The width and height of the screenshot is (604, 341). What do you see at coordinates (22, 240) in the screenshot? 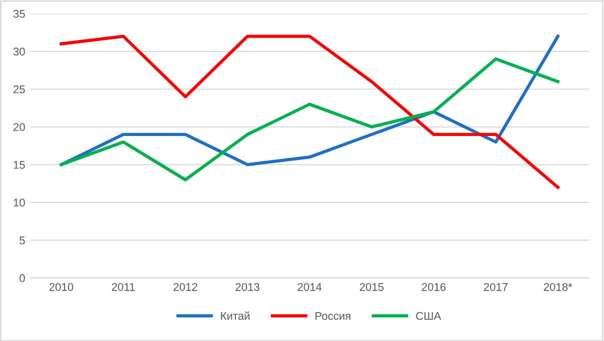
I see `y-tick-label: 5` at bounding box center [22, 240].